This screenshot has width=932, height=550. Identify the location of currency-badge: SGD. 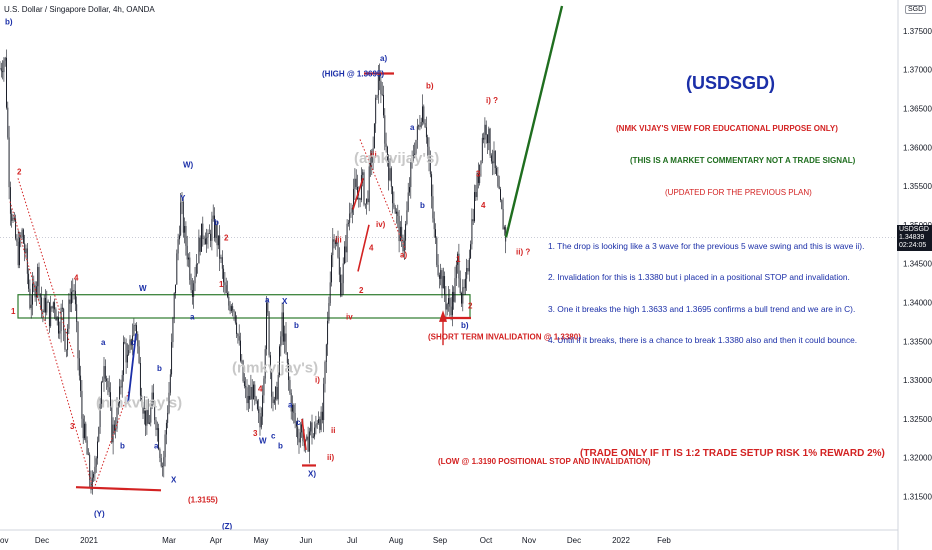
(916, 9).